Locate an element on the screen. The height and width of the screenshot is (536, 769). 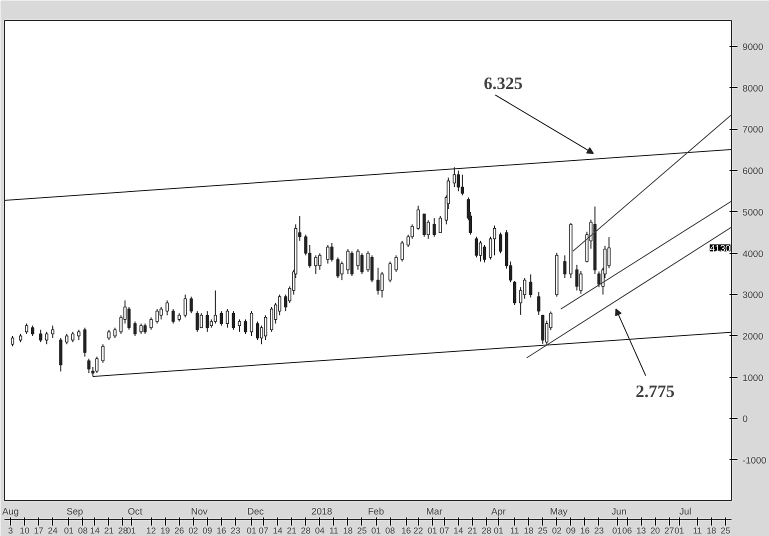
y-tick-label: -1000 is located at coordinates (754, 460).